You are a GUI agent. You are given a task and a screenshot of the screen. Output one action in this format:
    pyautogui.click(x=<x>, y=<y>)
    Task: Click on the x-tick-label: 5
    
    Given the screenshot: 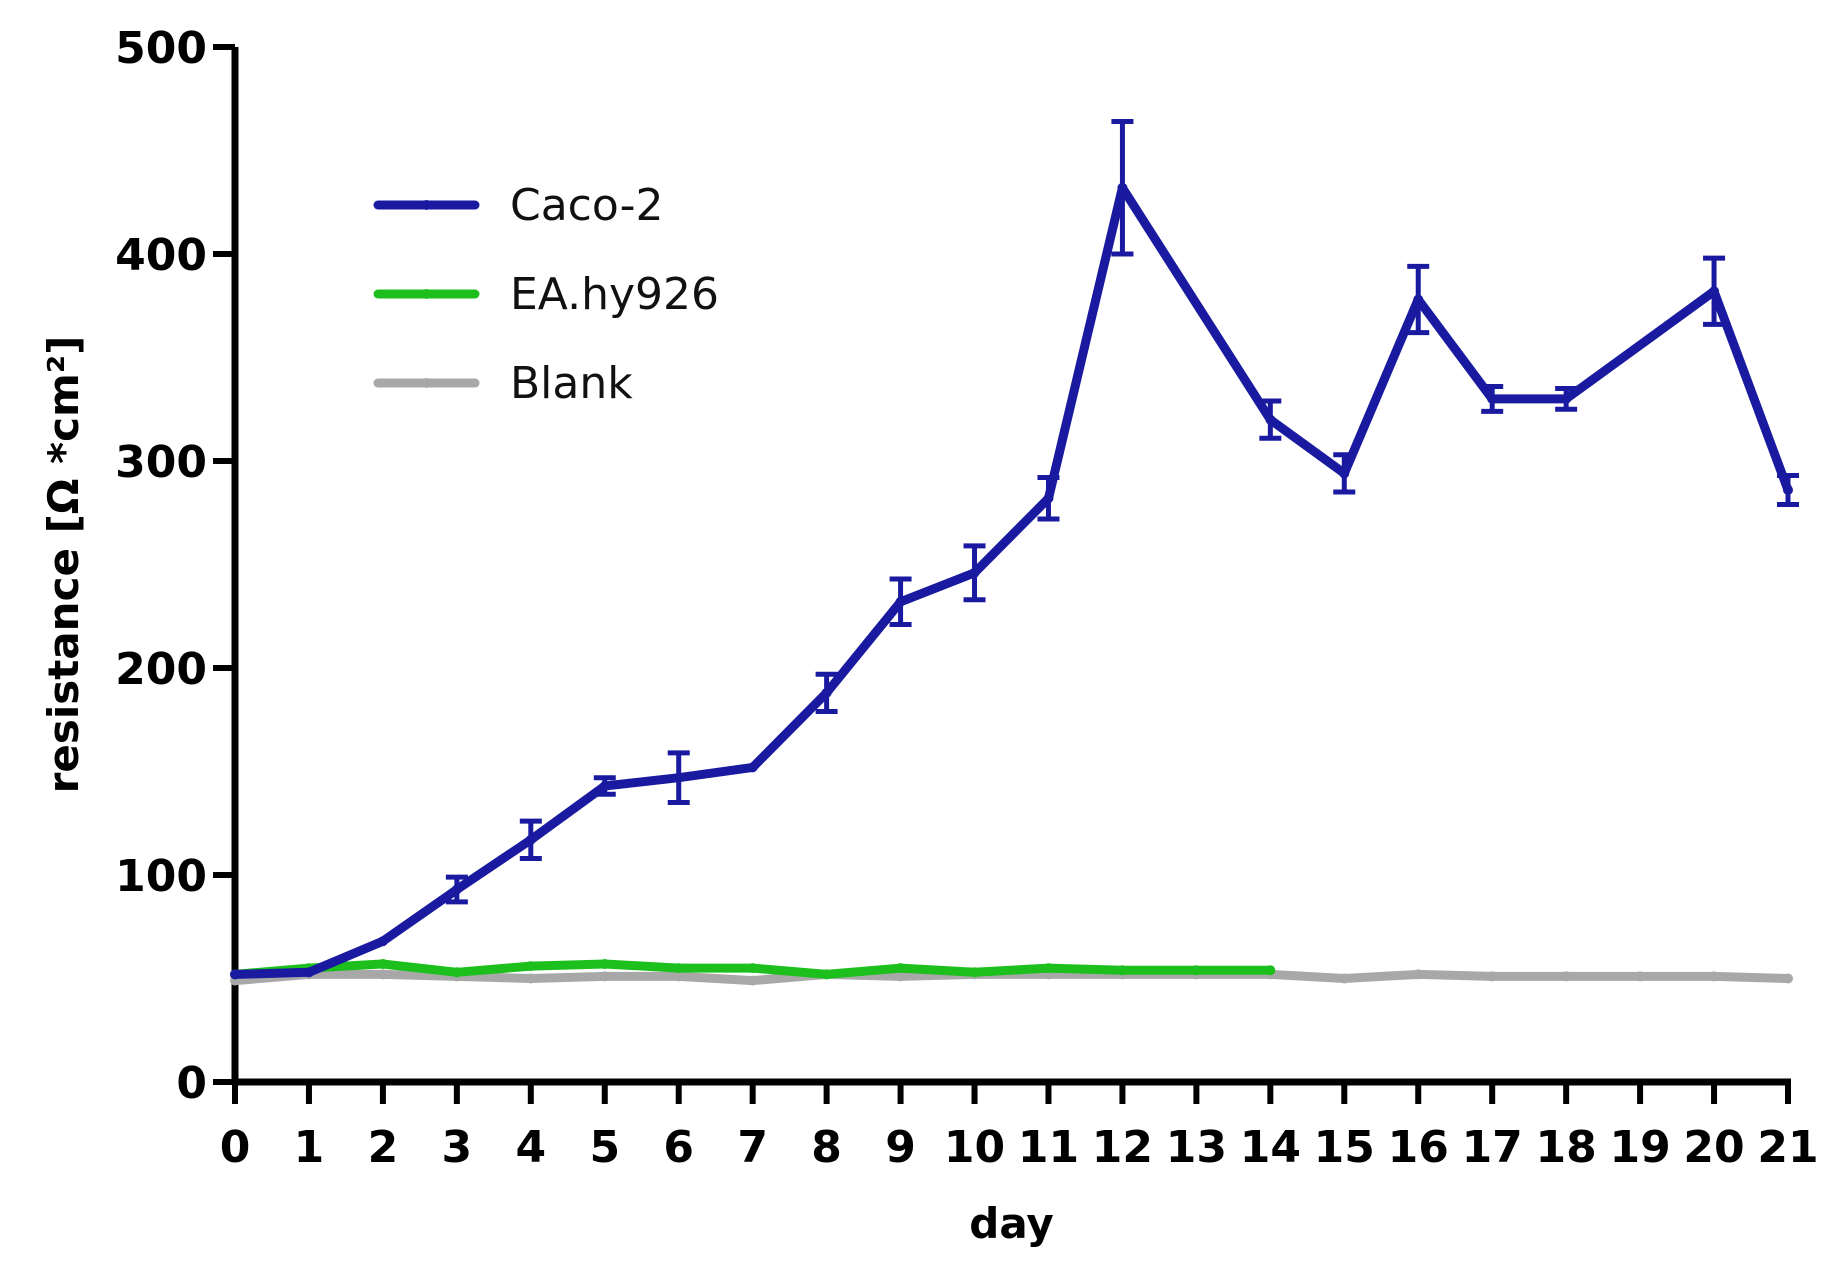 What is the action you would take?
    pyautogui.click(x=604, y=1147)
    